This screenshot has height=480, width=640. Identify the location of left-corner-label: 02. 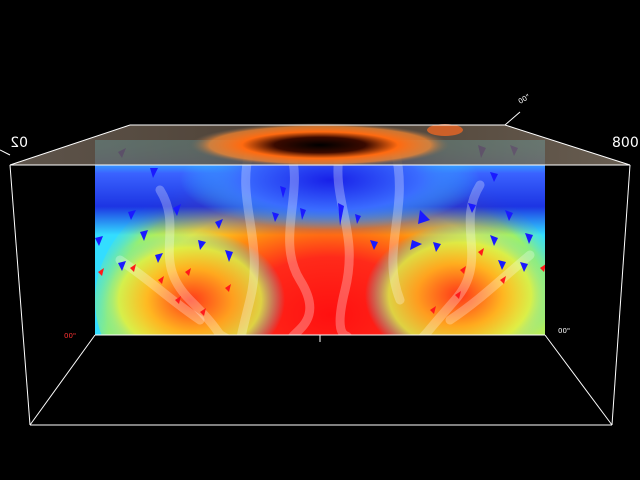
(19, 143).